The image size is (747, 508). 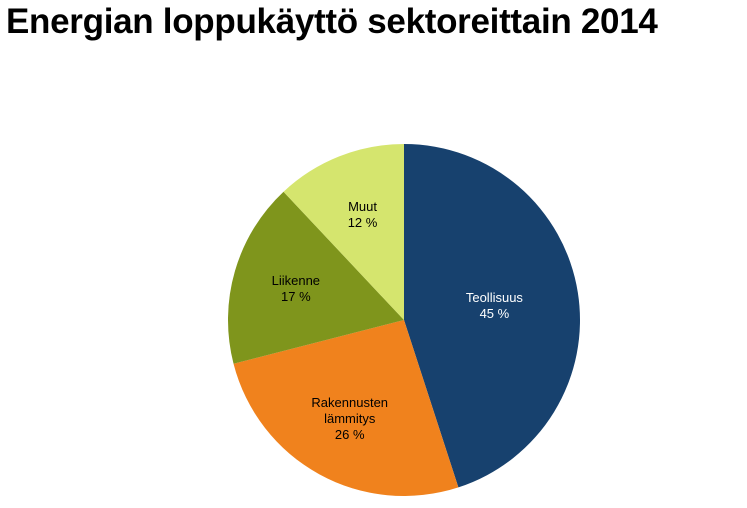 I want to click on slice-label: Muut 12 %, so click(x=363, y=215).